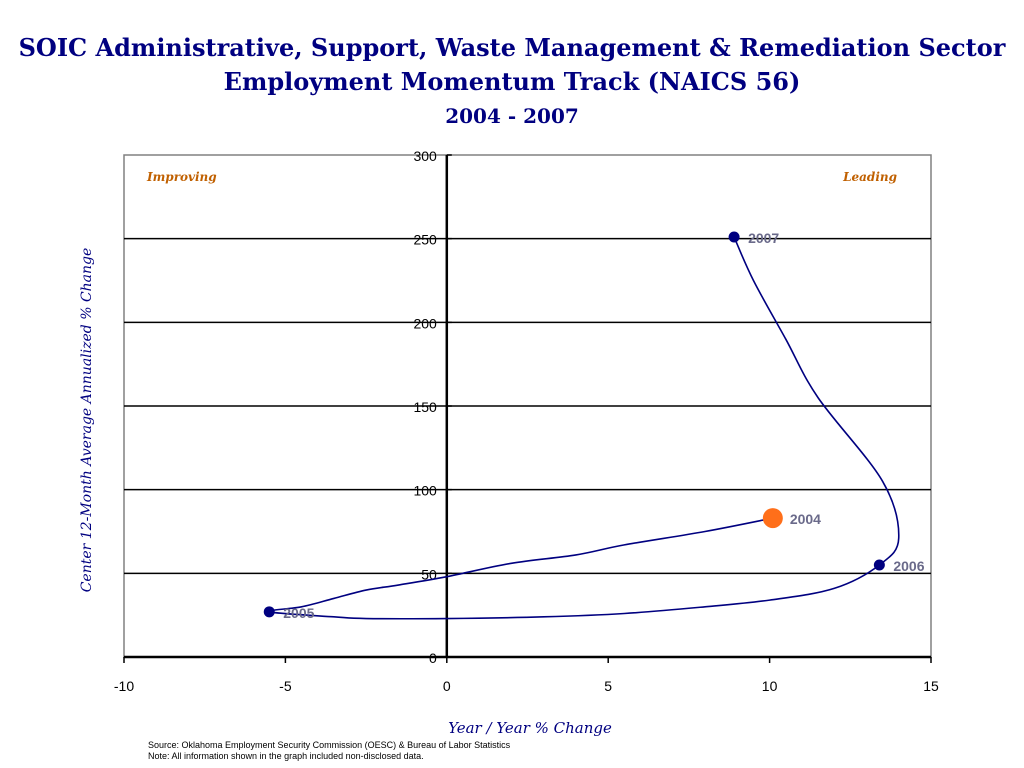 The width and height of the screenshot is (1024, 768). What do you see at coordinates (425, 323) in the screenshot?
I see `y-tick-label: 200` at bounding box center [425, 323].